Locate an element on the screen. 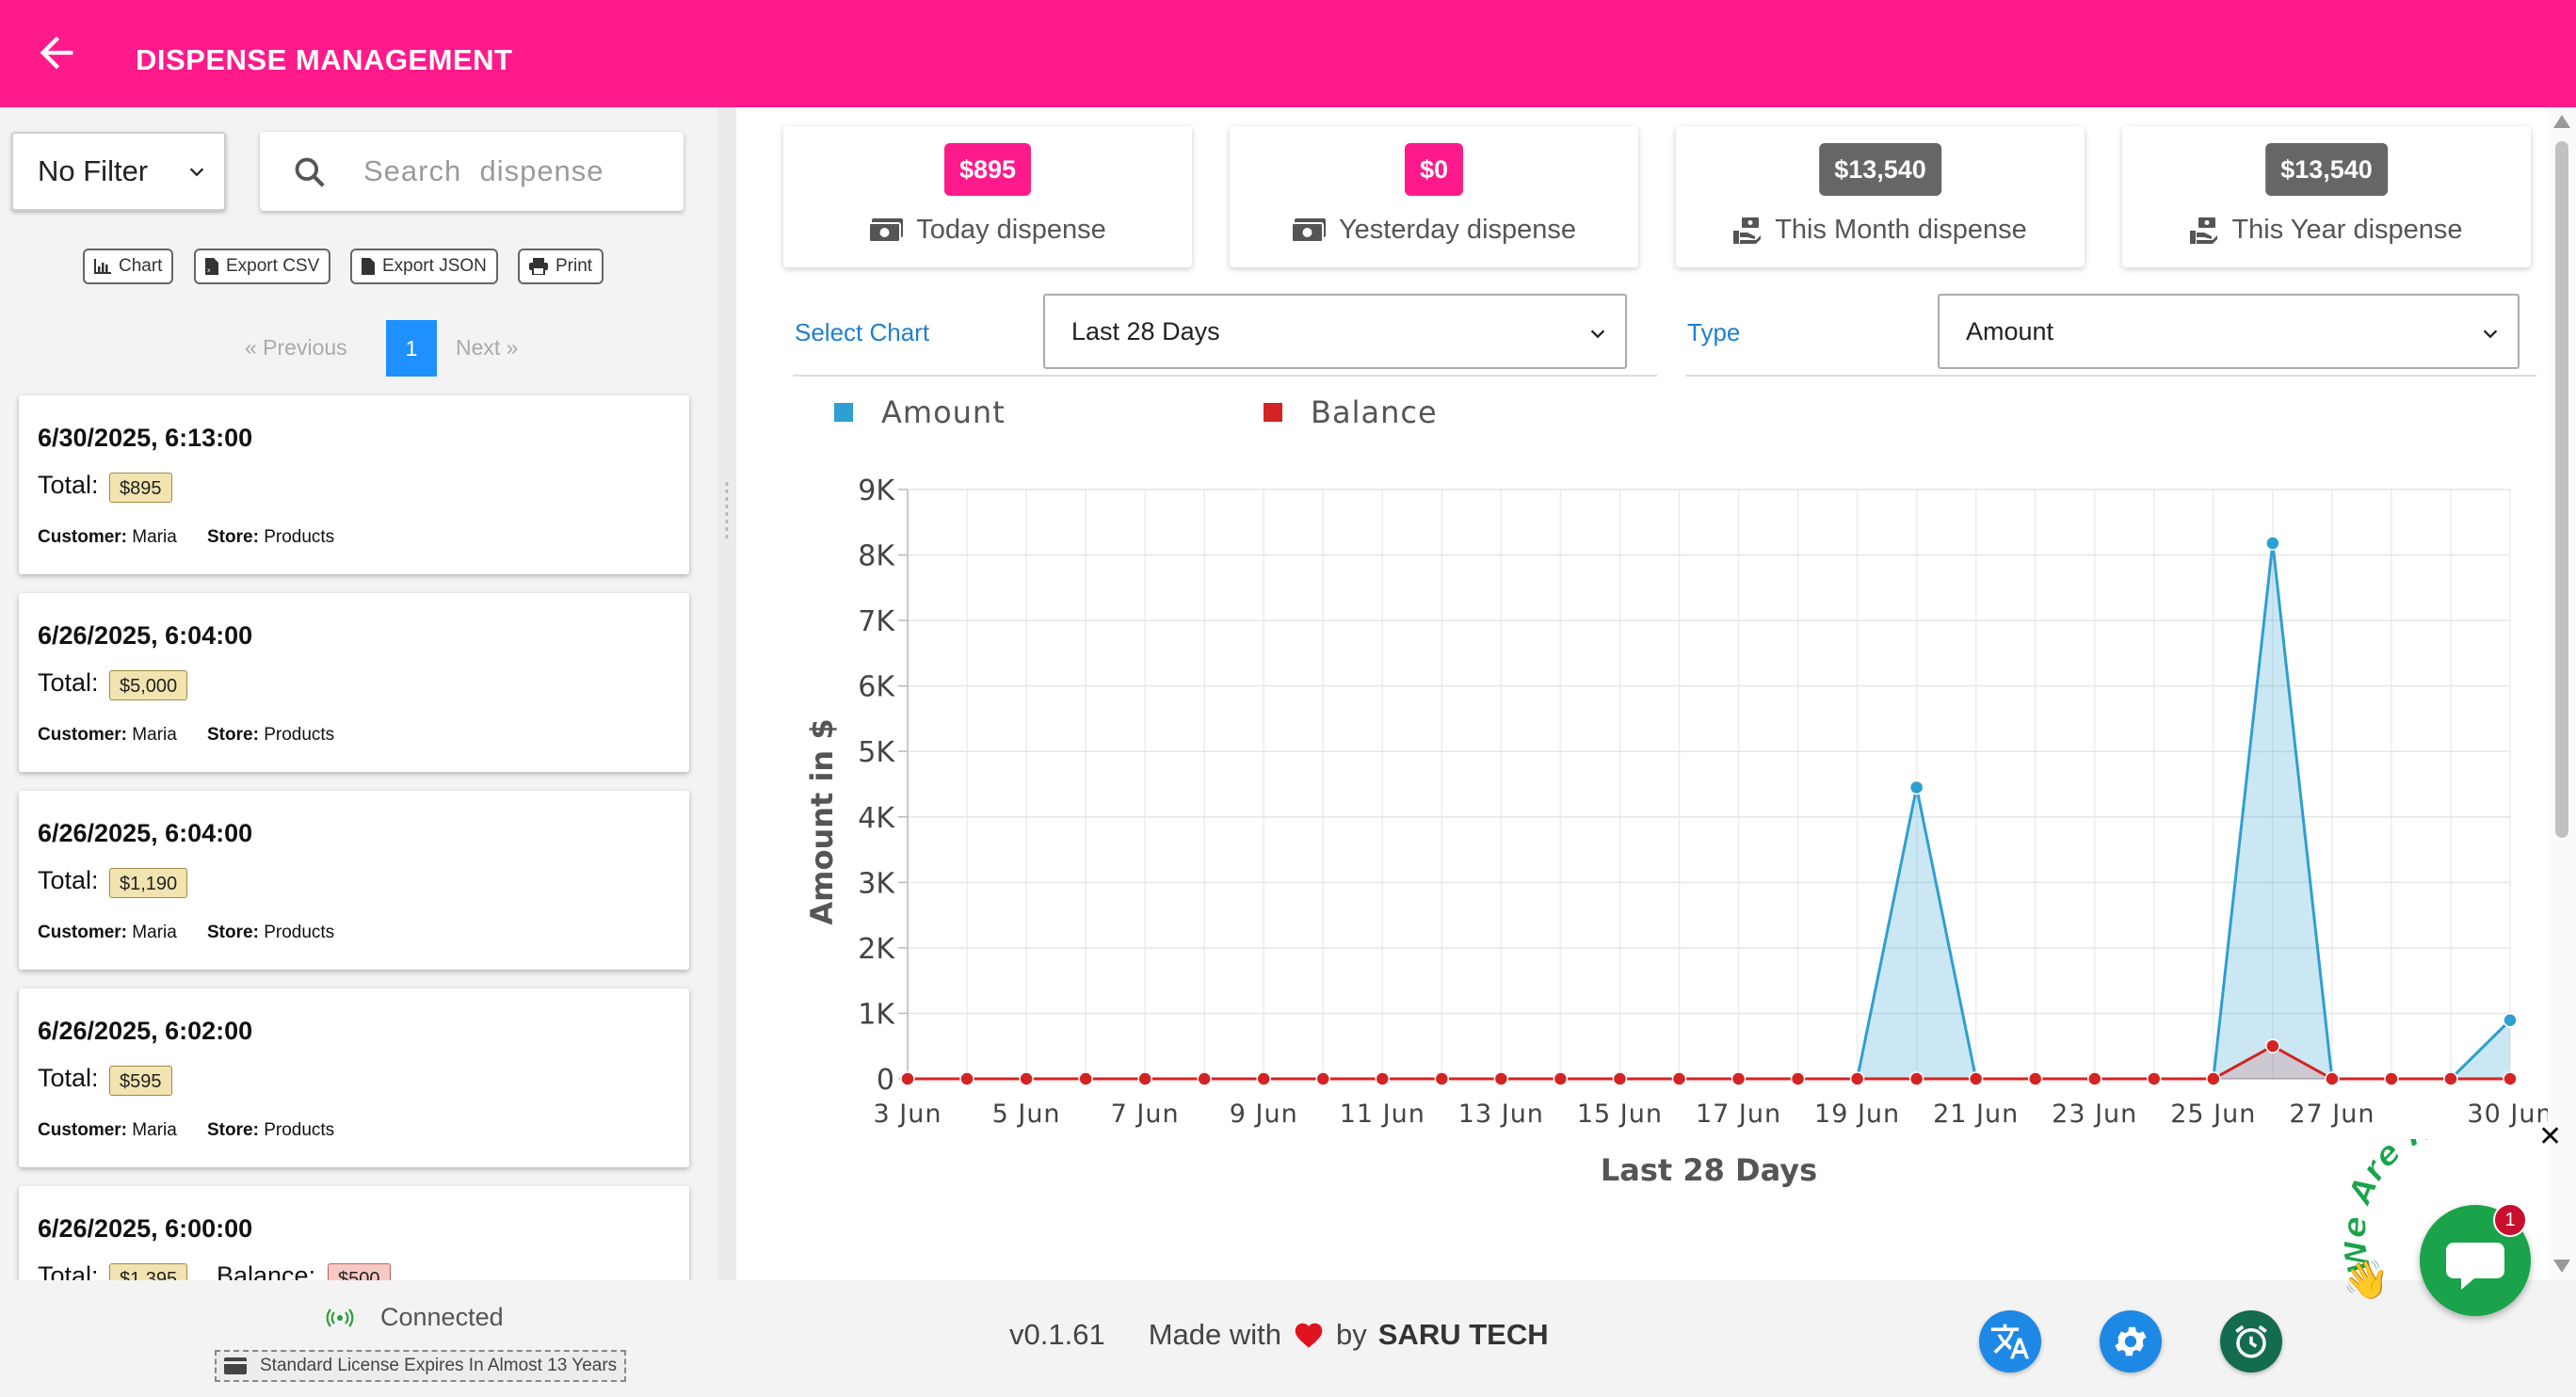 This screenshot has height=1397, width=2576. printer-icon is located at coordinates (538, 266).